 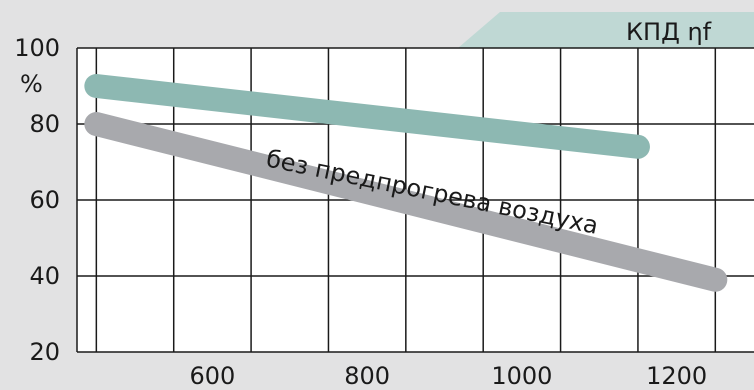 I want to click on y-axis-unit-label: %, so click(x=31, y=84).